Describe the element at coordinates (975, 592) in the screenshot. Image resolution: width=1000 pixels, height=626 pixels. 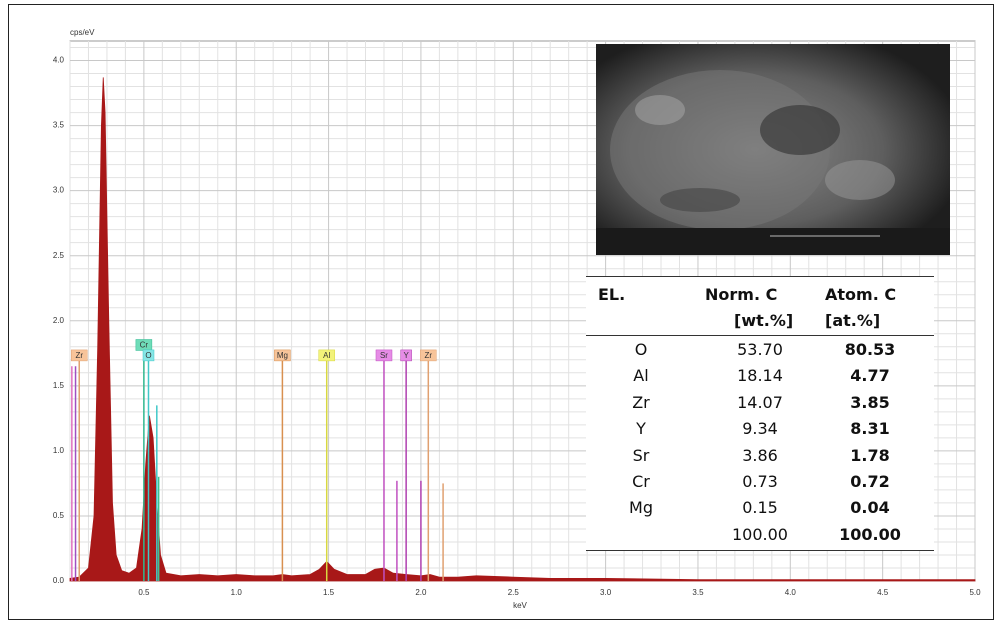
I see `x-tick-label: 5.0` at that location.